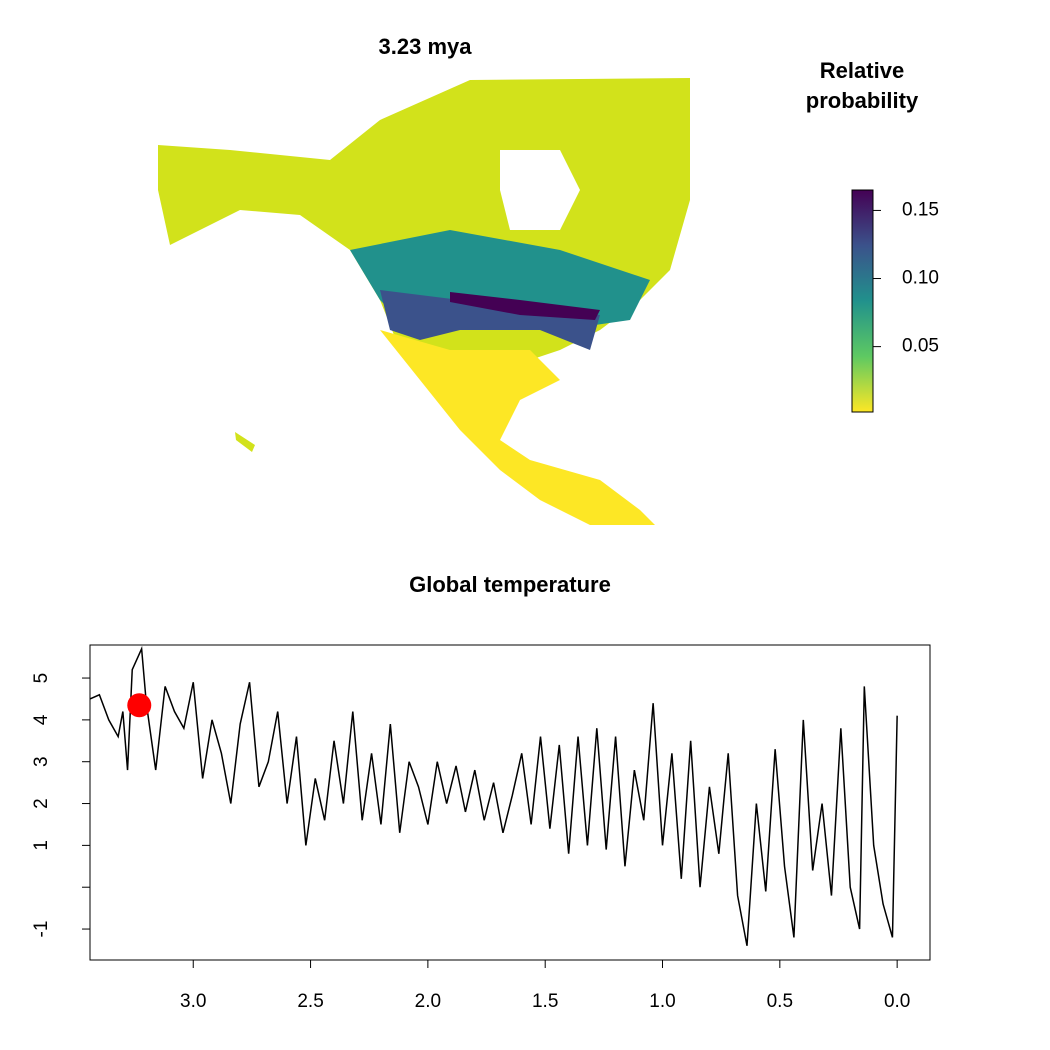 The width and height of the screenshot is (1050, 1050). I want to click on title-line: probability, so click(862, 100).